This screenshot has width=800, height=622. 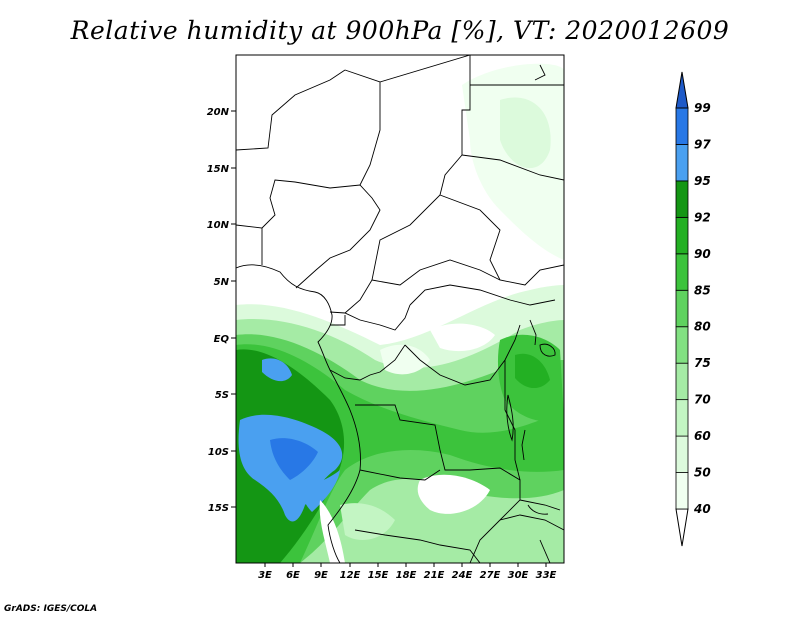 What do you see at coordinates (222, 339) in the screenshot?
I see `lat-label: EQ` at bounding box center [222, 339].